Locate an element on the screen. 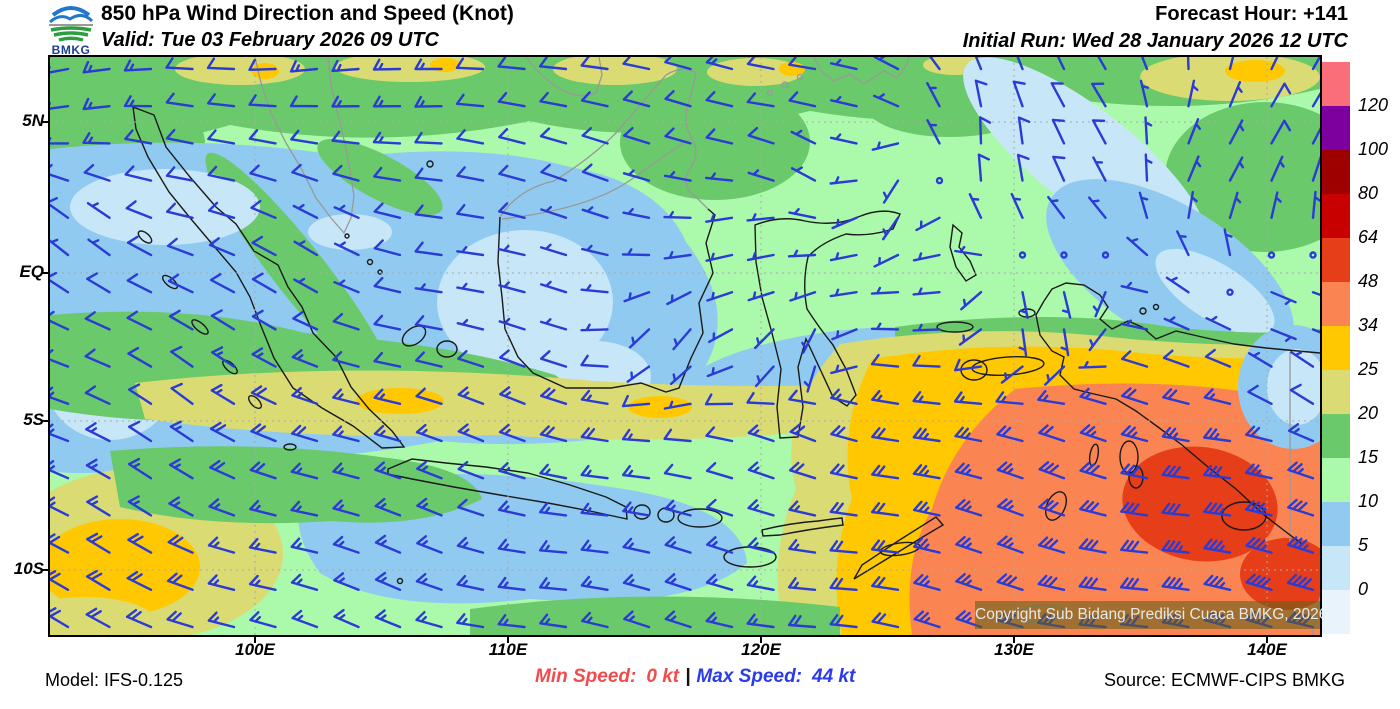  min-speed-label: Min Speed: is located at coordinates (586, 676).